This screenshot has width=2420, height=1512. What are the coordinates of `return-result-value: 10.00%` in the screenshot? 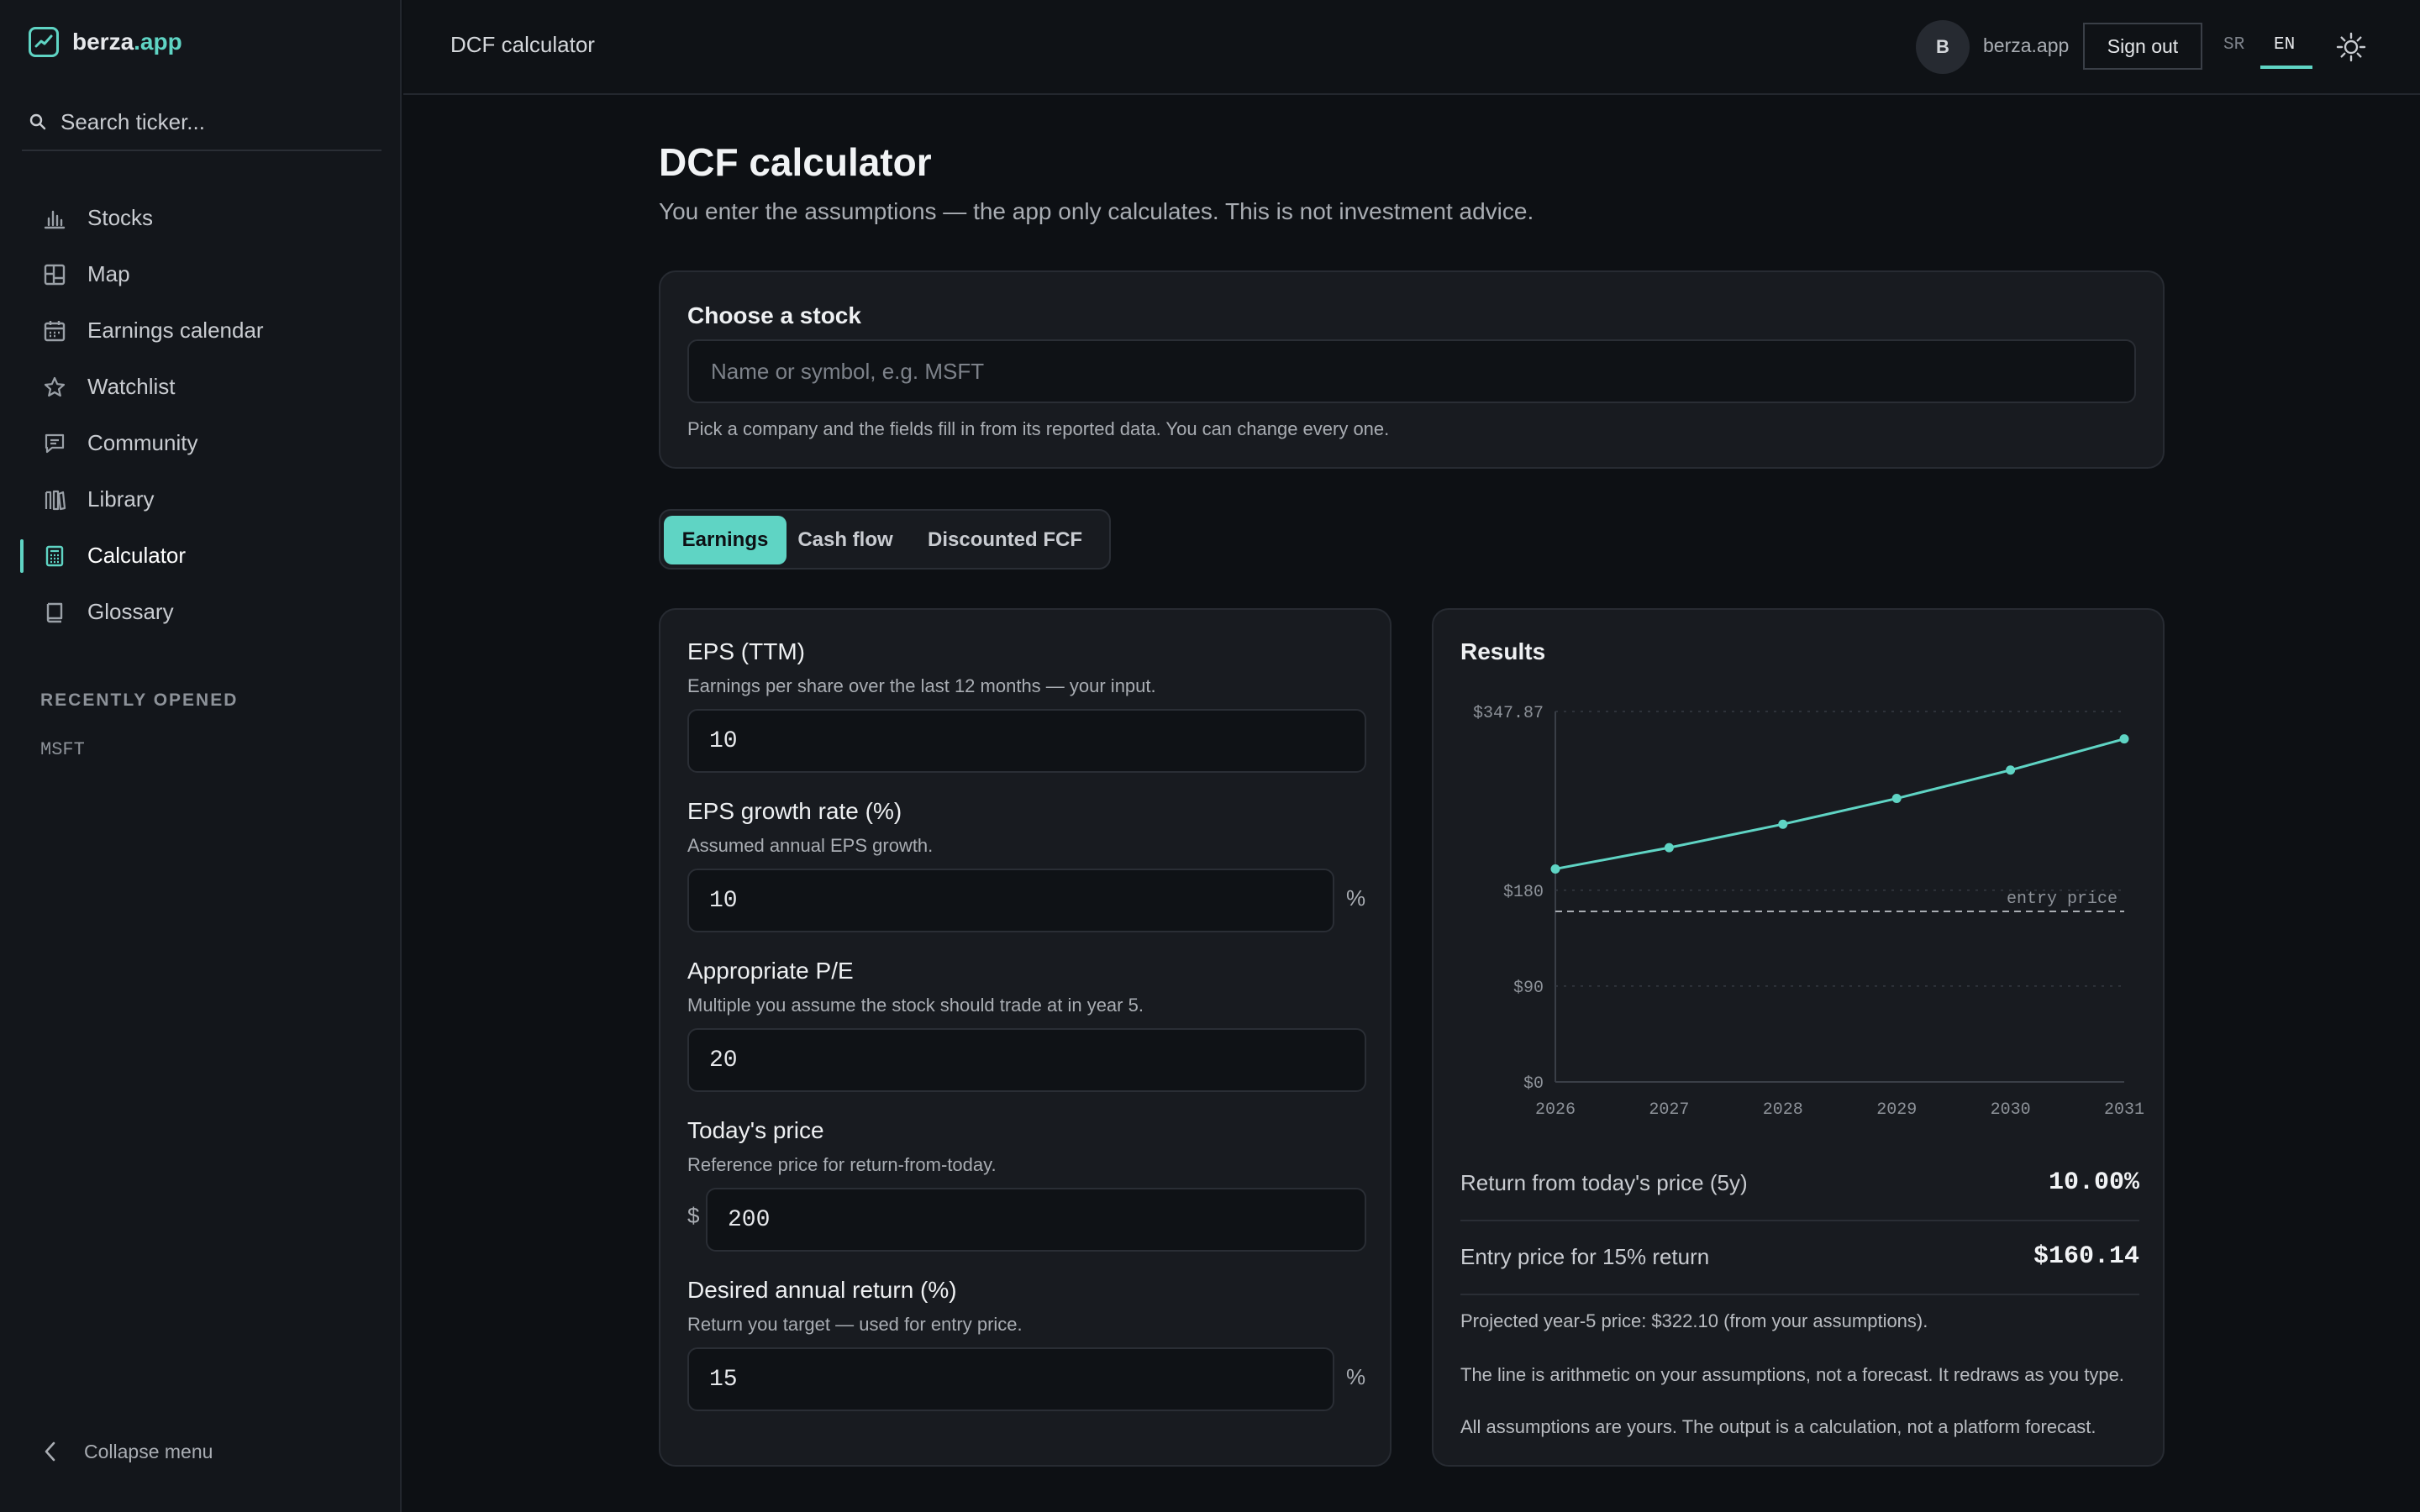 It's located at (2093, 1182).